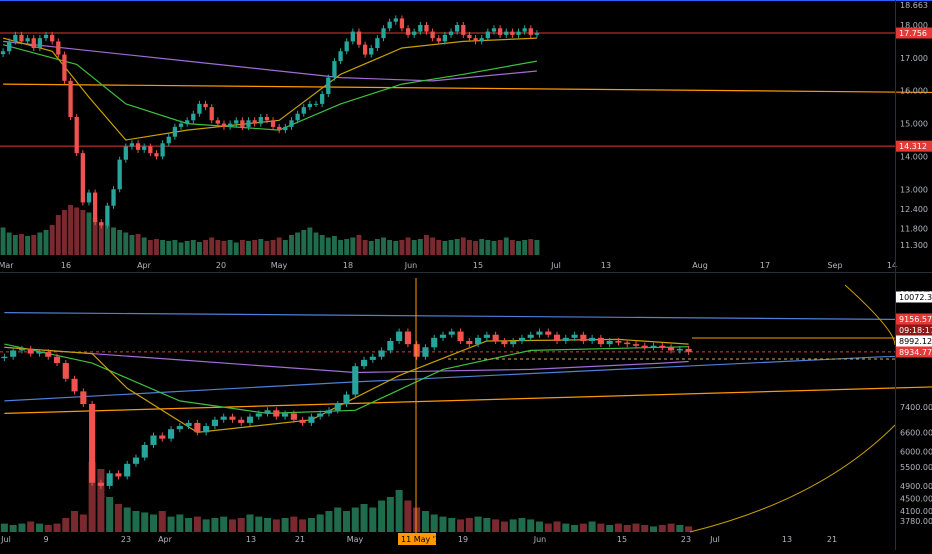 This screenshot has width=932, height=554. Describe the element at coordinates (355, 539) in the screenshot. I see `x-tick-label: May` at that location.